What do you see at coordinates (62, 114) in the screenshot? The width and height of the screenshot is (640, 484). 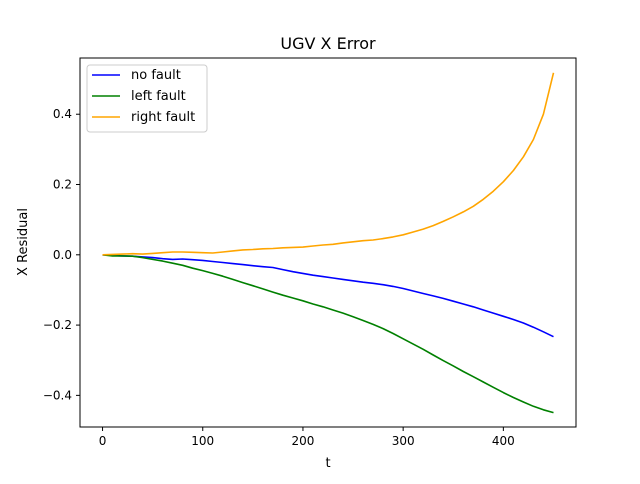 I see `y-tick-label: 0.4` at bounding box center [62, 114].